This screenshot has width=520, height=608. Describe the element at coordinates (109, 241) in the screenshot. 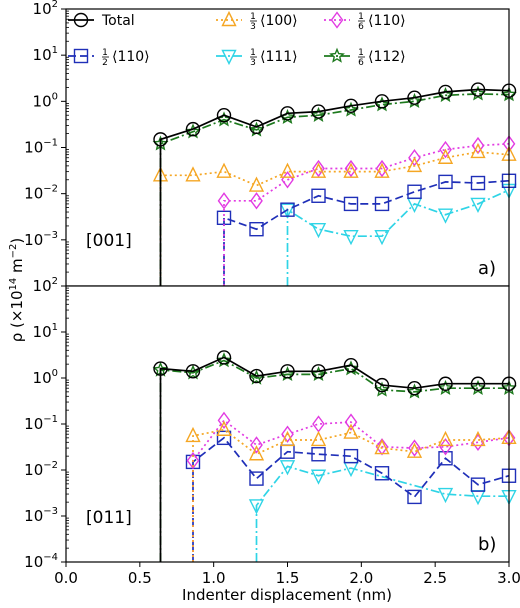

I see `orientation-label: [001]` at that location.